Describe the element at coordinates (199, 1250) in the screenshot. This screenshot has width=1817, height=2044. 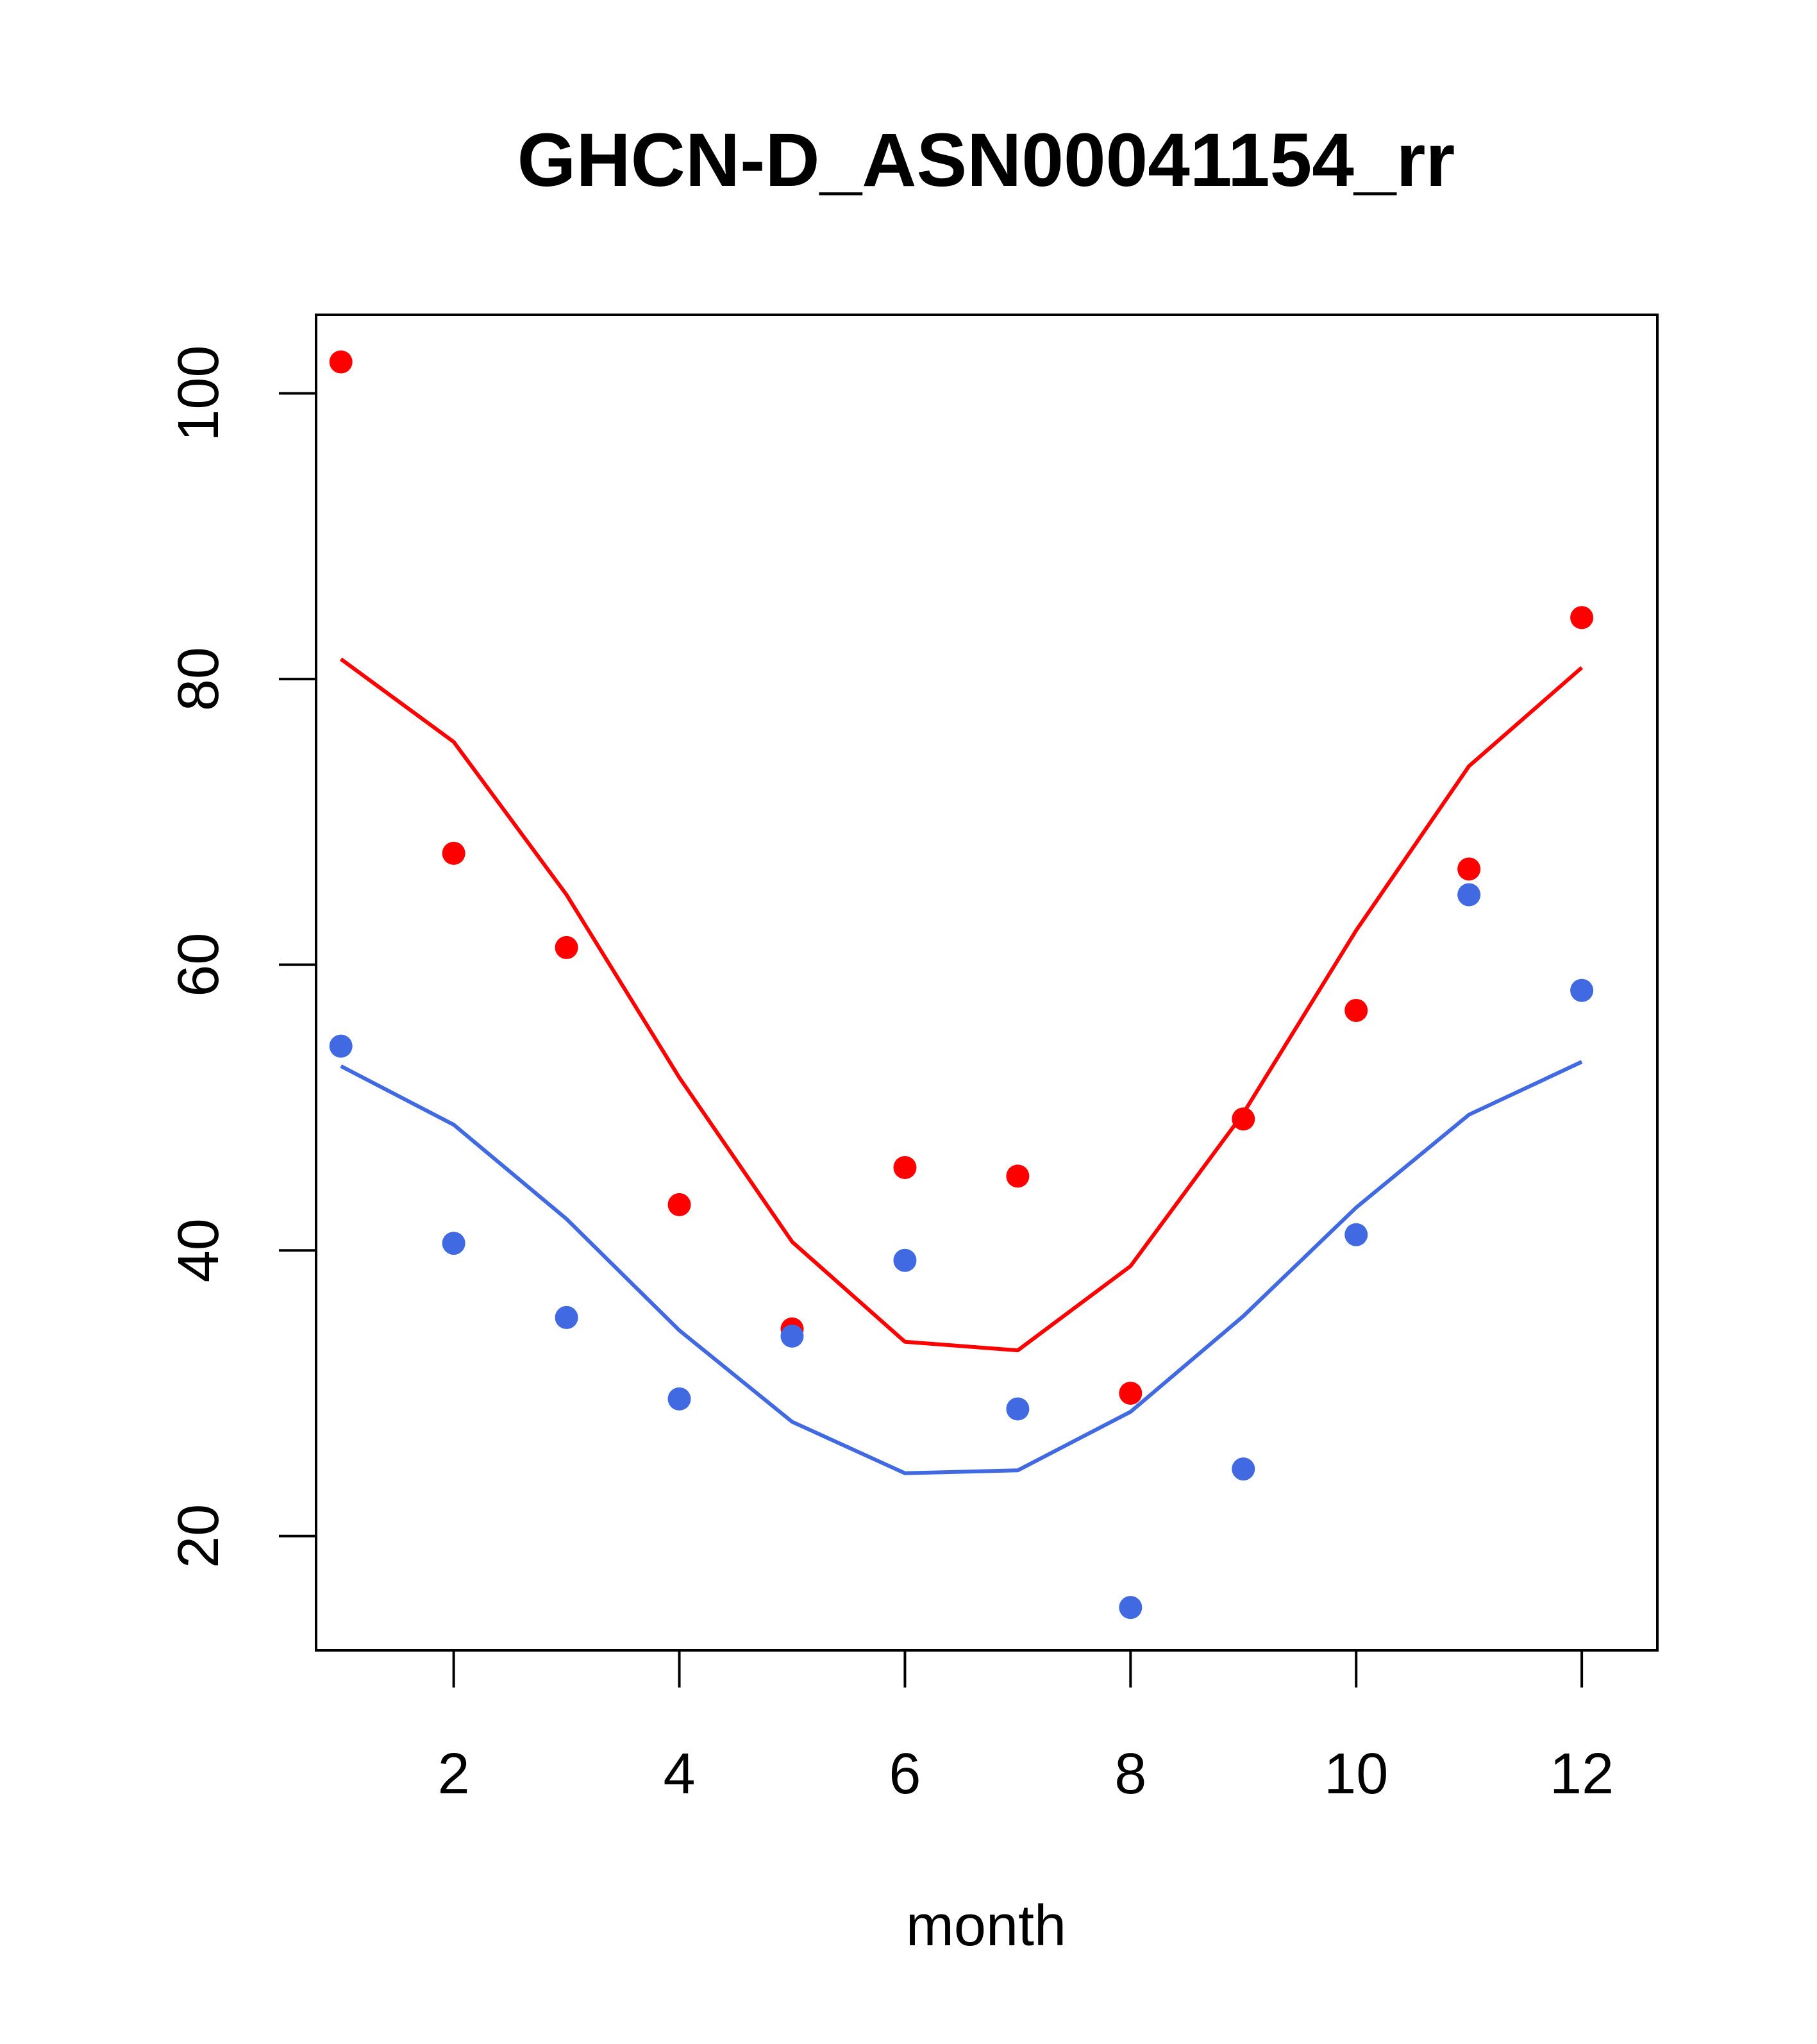
I see `y-tick-label: 40` at that location.